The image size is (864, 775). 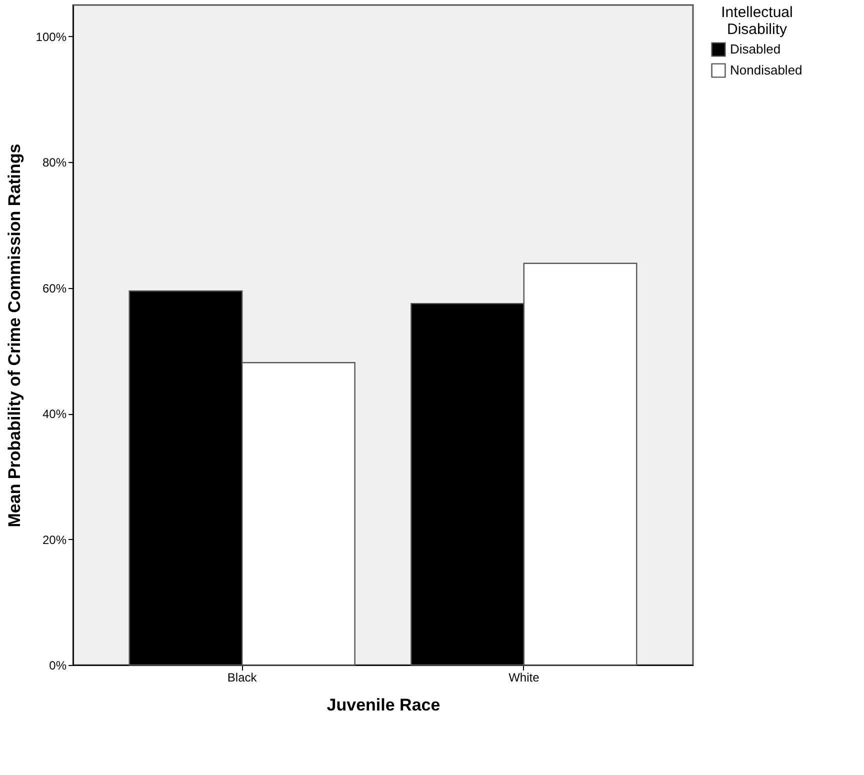 What do you see at coordinates (524, 677) in the screenshot?
I see `x-tick-label: White` at bounding box center [524, 677].